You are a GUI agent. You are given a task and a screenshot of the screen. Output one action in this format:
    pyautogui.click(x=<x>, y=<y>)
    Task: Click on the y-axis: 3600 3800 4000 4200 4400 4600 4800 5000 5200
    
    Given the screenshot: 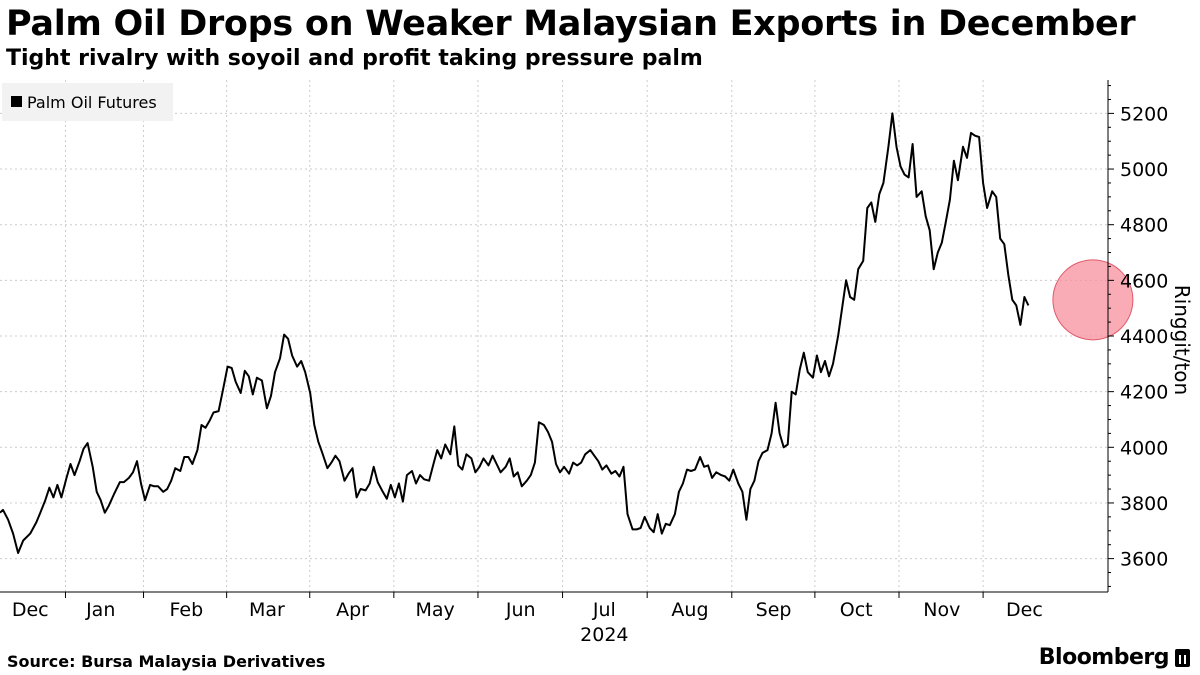 What is the action you would take?
    pyautogui.click(x=1137, y=336)
    